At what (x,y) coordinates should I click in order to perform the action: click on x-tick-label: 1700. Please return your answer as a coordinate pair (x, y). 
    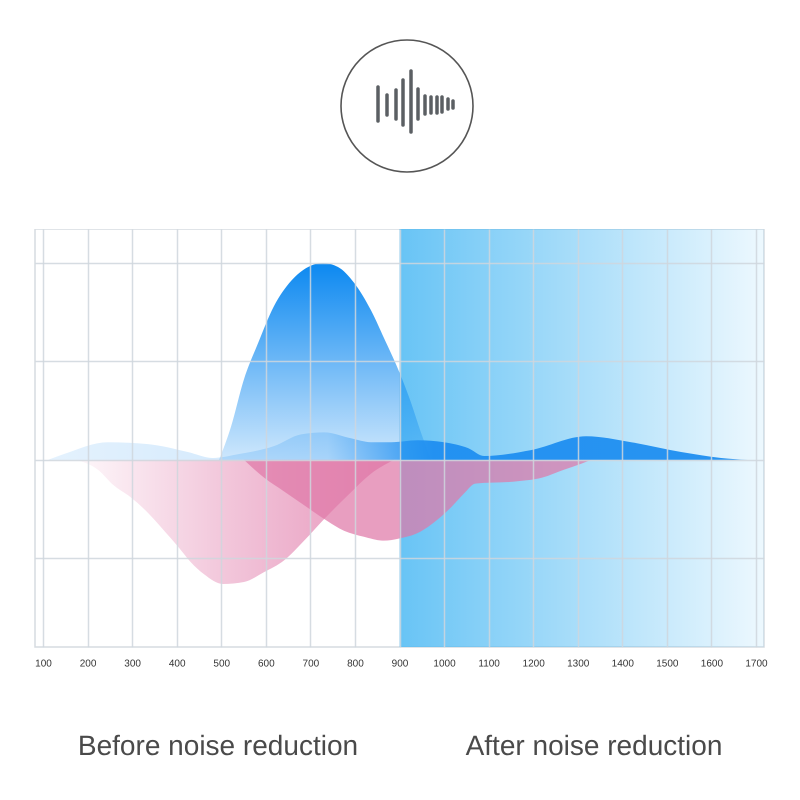
    Looking at the image, I should click on (756, 664).